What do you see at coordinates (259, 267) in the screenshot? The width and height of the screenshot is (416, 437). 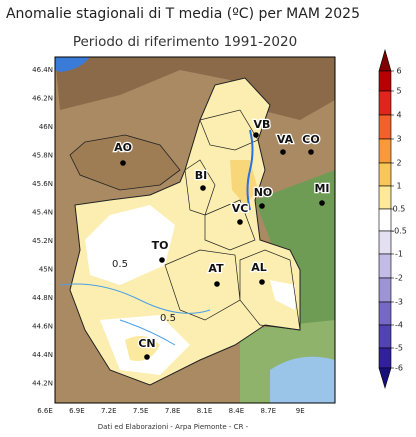 I see `city-label: AL` at bounding box center [259, 267].